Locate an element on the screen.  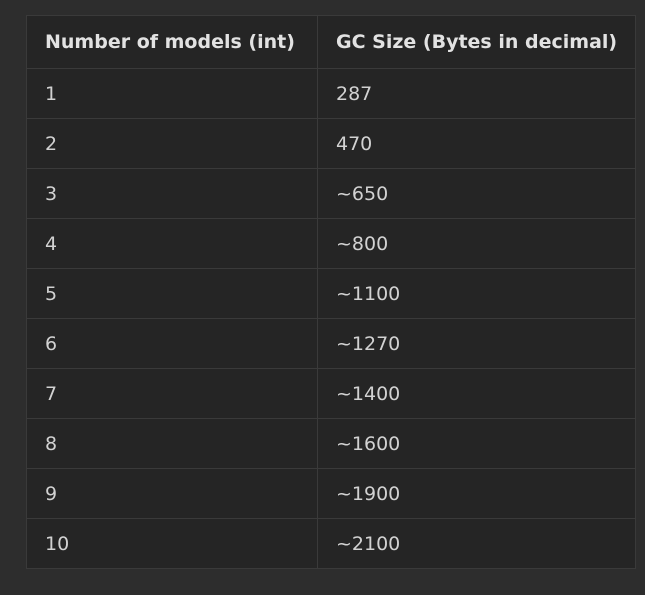
table-row: 4 ~800 is located at coordinates (331, 243).